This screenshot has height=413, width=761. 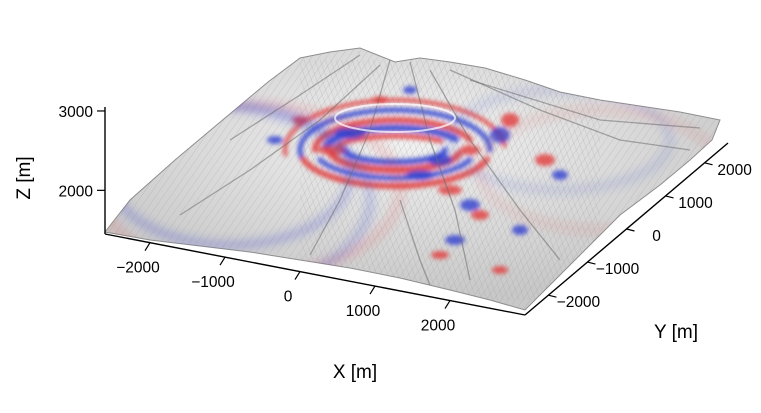 What do you see at coordinates (676, 332) in the screenshot?
I see `y-axis-title: Y [m]` at bounding box center [676, 332].